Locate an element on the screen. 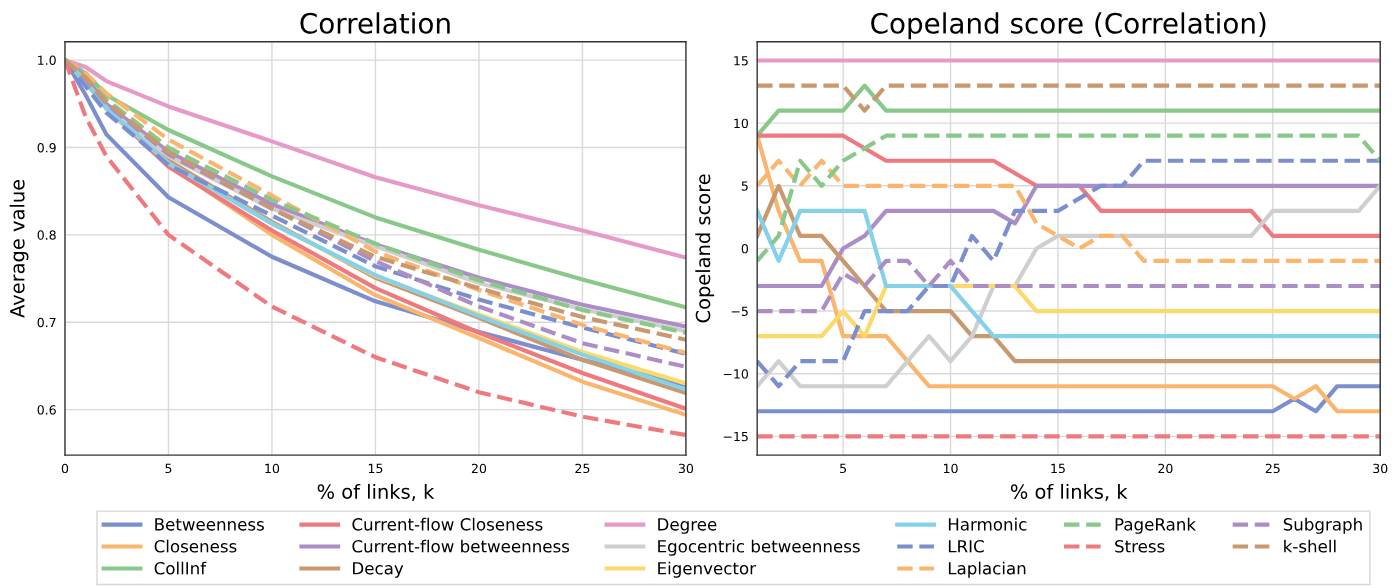 The height and width of the screenshot is (588, 1397). y-tick-label: 15 is located at coordinates (741, 61).